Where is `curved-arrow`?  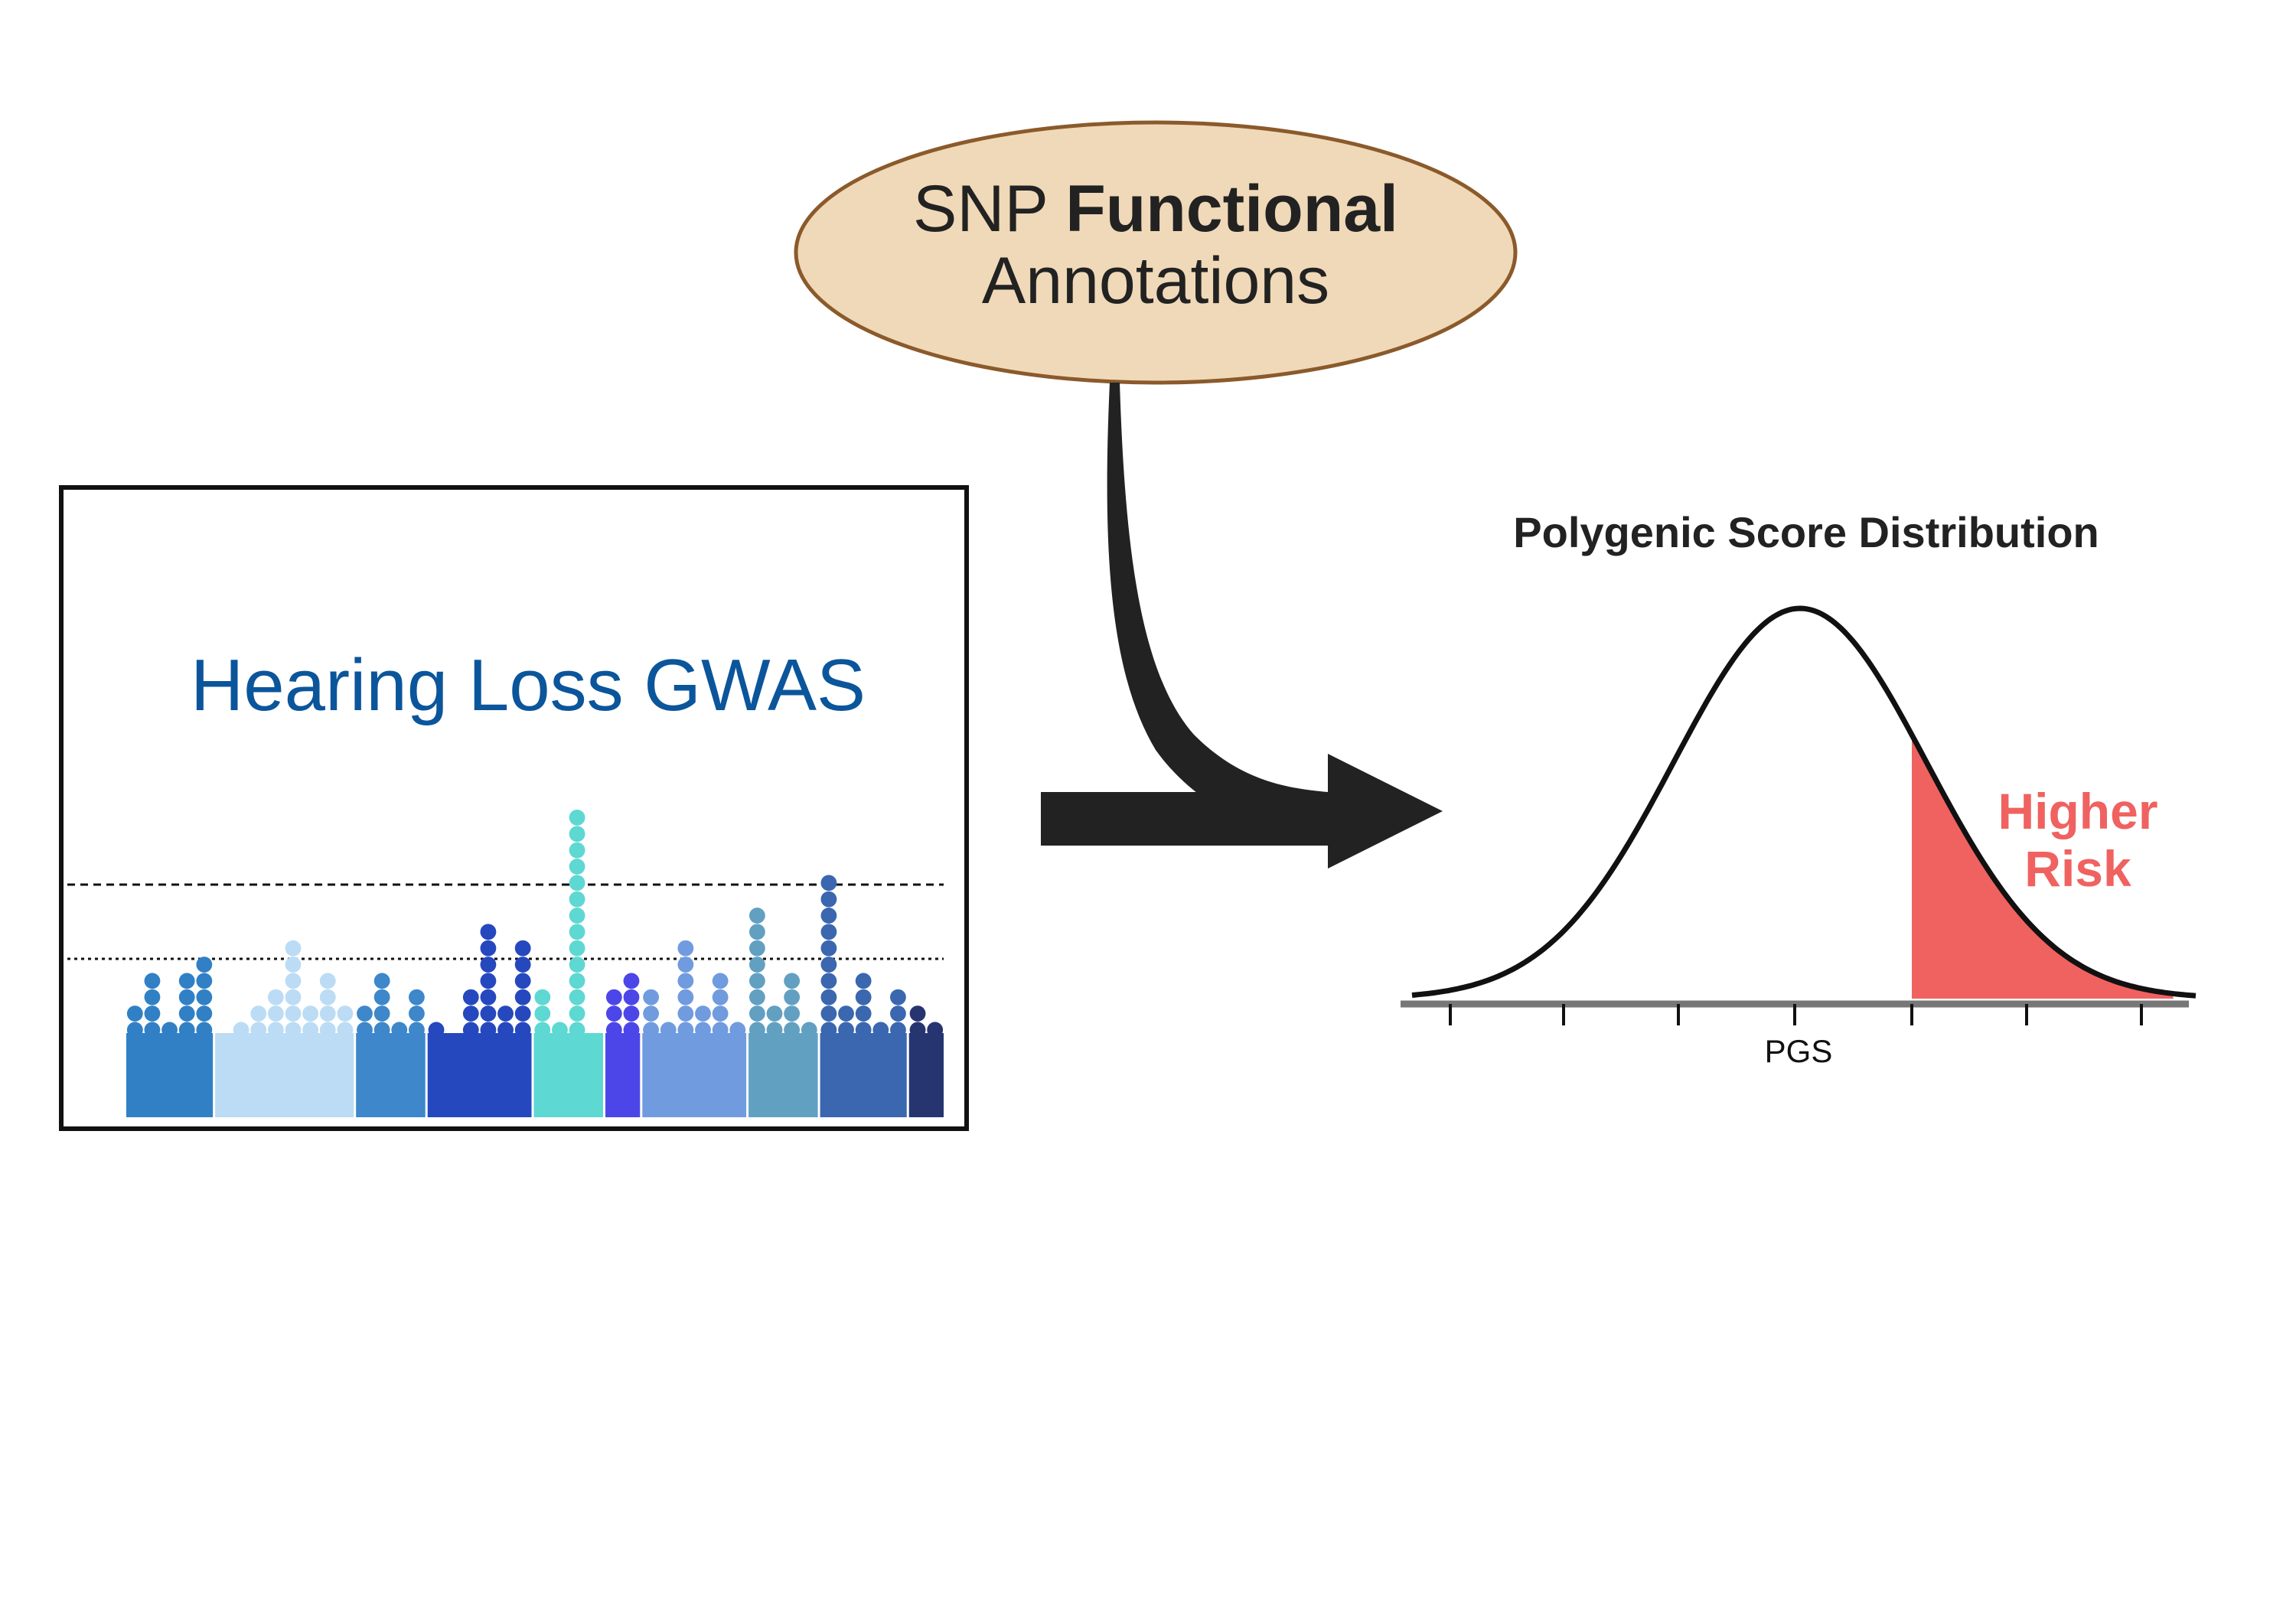 curved-arrow is located at coordinates (1275, 626).